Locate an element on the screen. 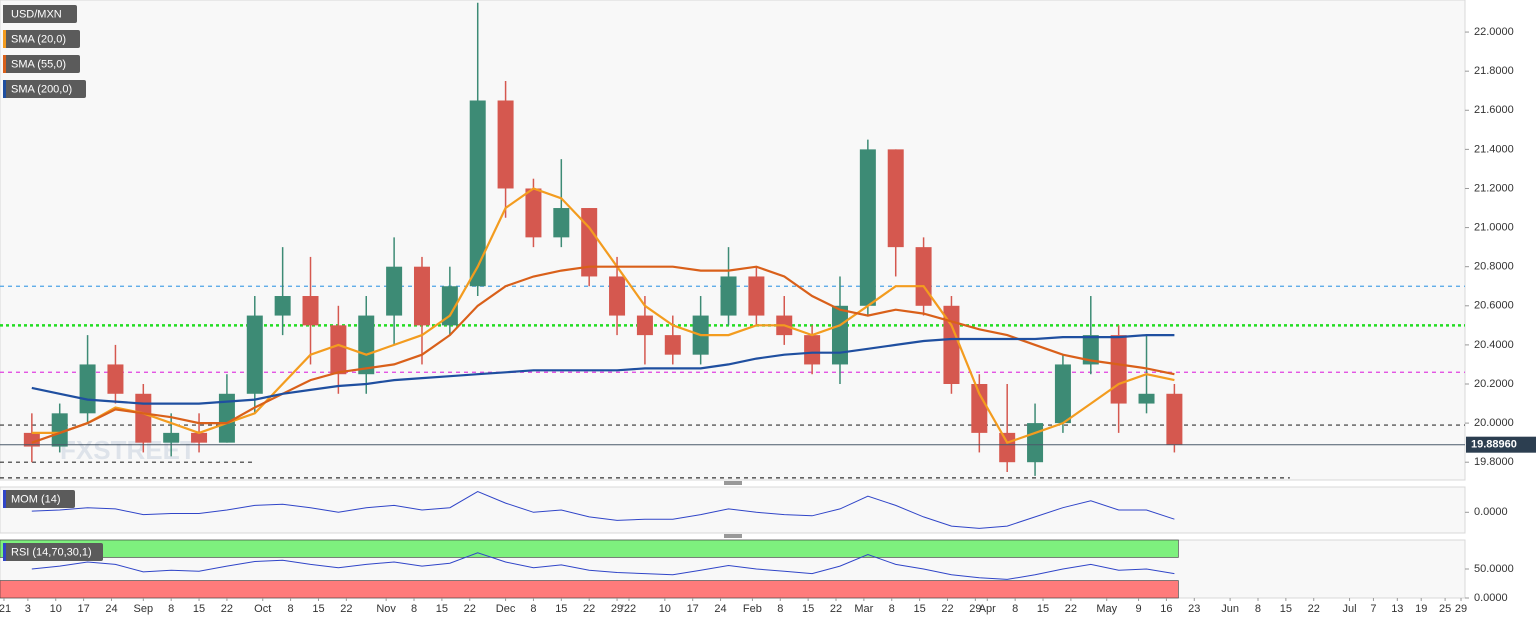 The height and width of the screenshot is (621, 1536). y-tick-label: 50.0000 is located at coordinates (1494, 569).